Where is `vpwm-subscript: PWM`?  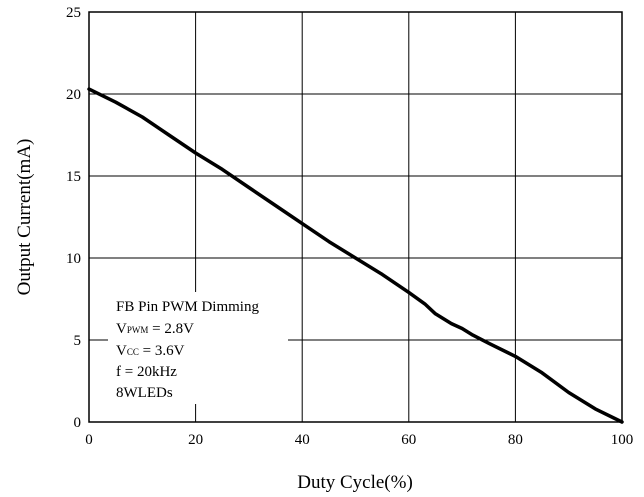
vpwm-subscript: PWM is located at coordinates (138, 330).